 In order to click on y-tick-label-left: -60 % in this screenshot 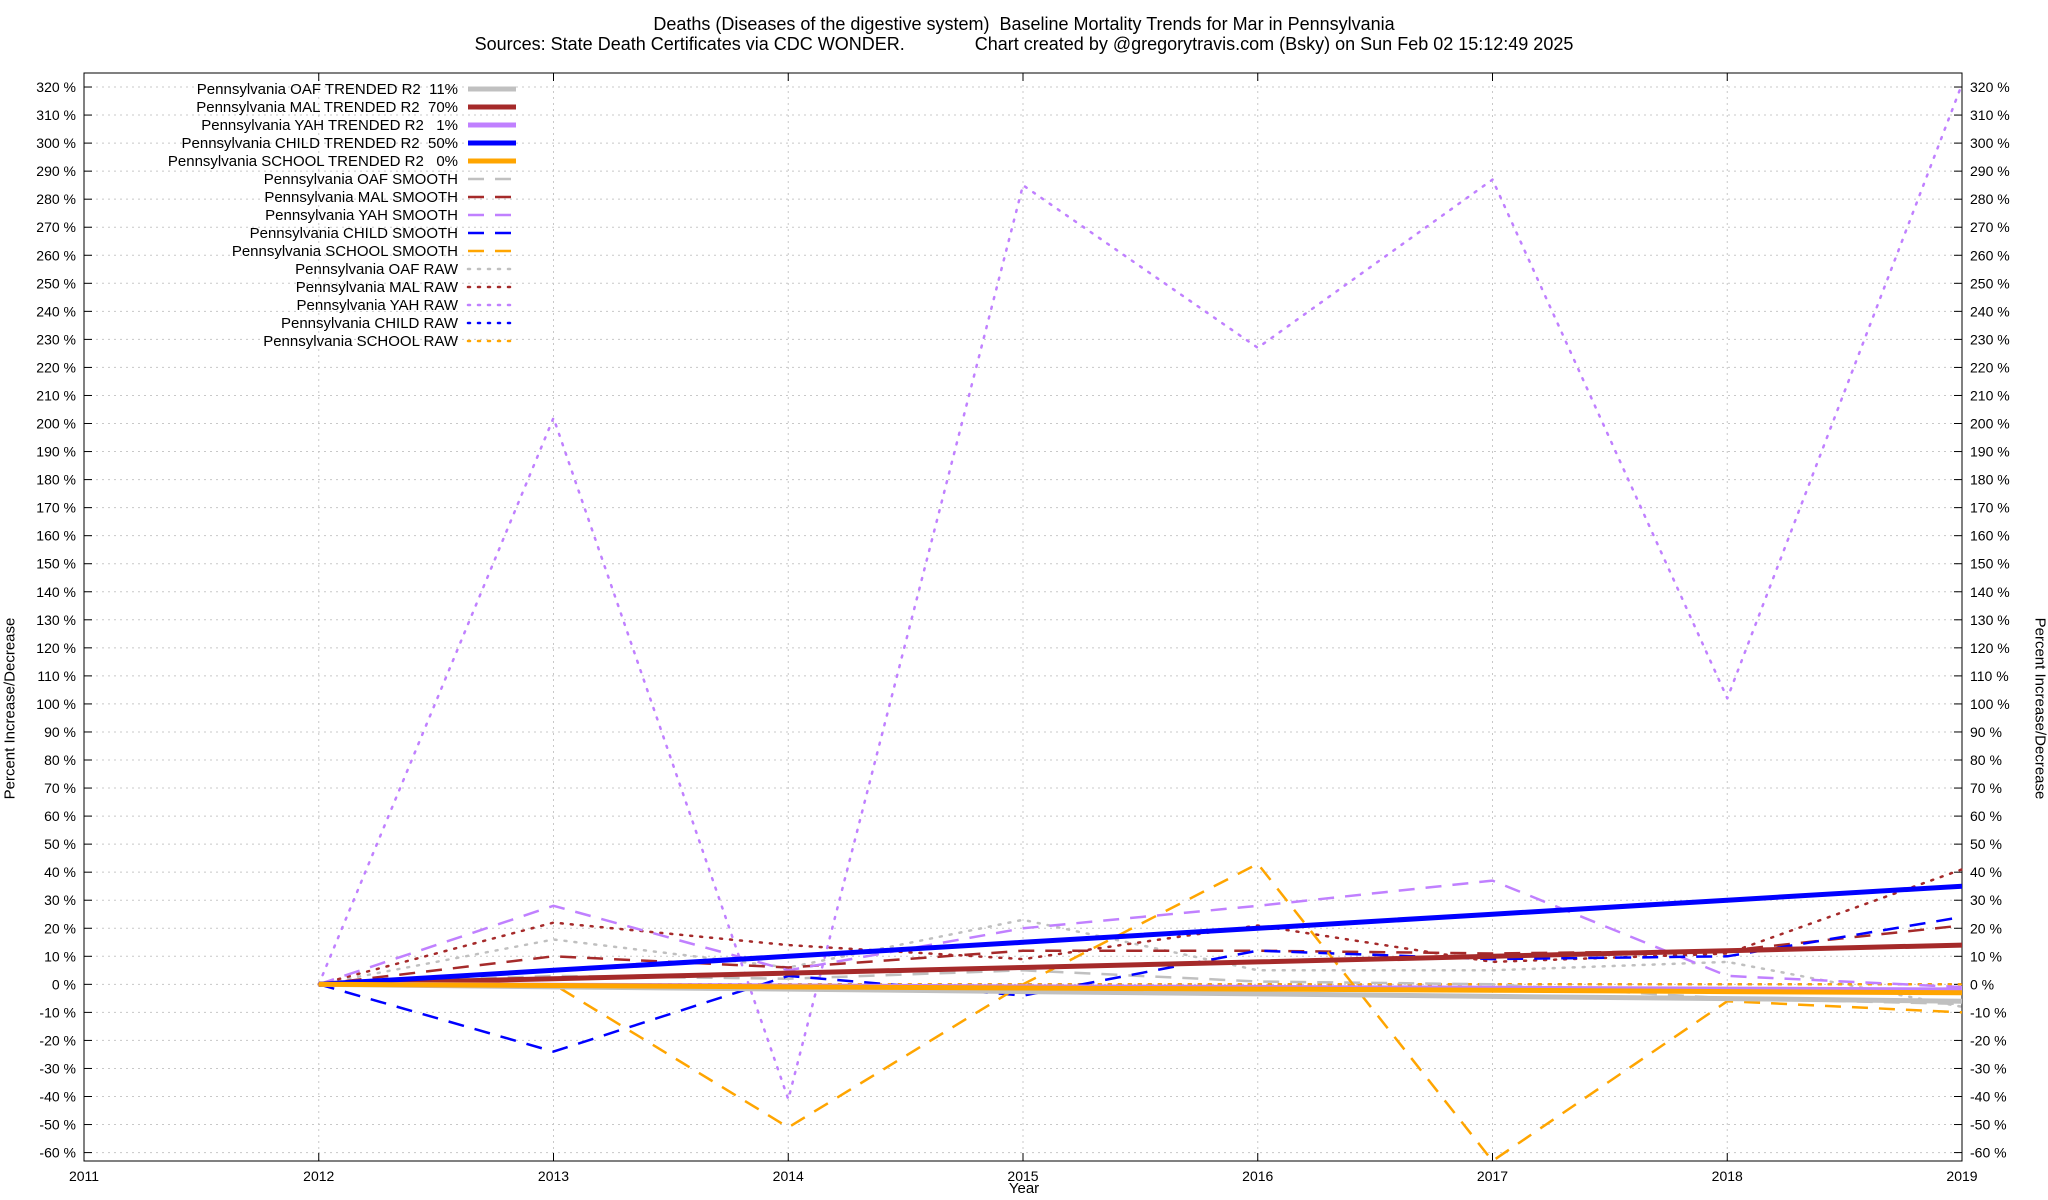, I will do `click(57, 1153)`.